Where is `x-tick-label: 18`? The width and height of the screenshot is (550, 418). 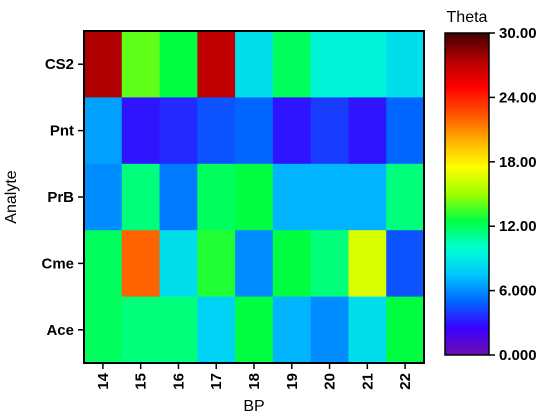
x-tick-label: 18 is located at coordinates (254, 381).